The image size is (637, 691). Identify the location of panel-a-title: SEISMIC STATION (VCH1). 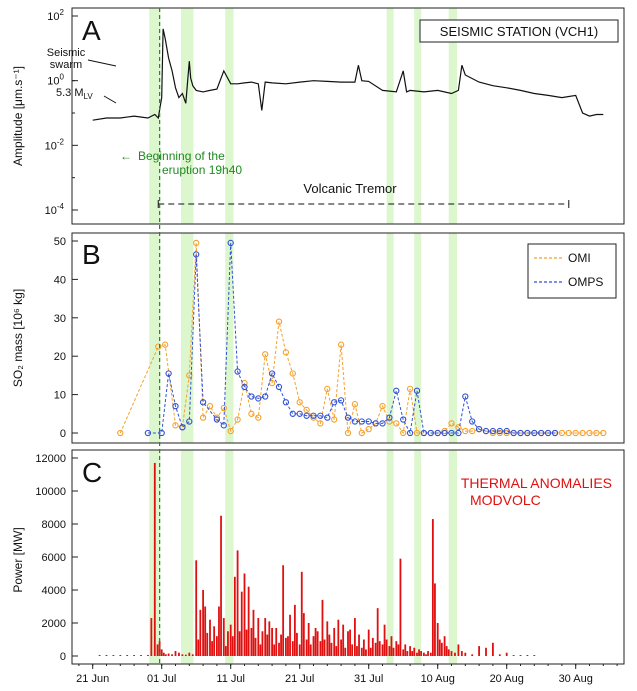
(519, 31).